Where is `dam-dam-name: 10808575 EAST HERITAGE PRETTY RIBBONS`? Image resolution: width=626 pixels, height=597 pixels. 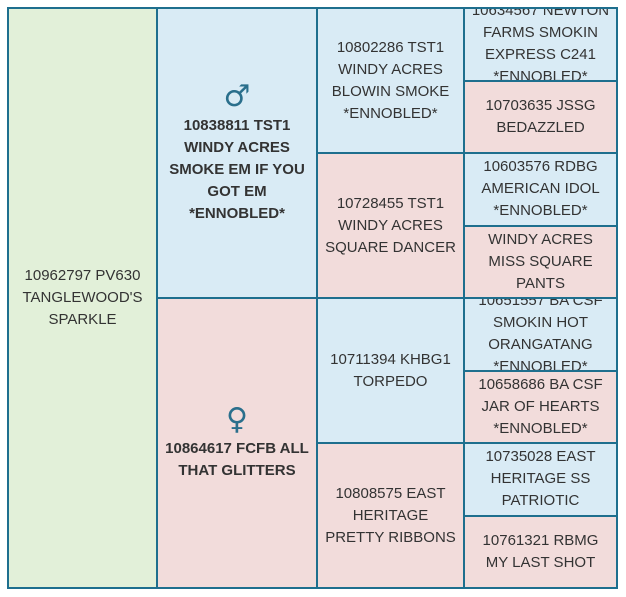 dam-dam-name: 10808575 EAST HERITAGE PRETTY RIBBONS is located at coordinates (390, 515).